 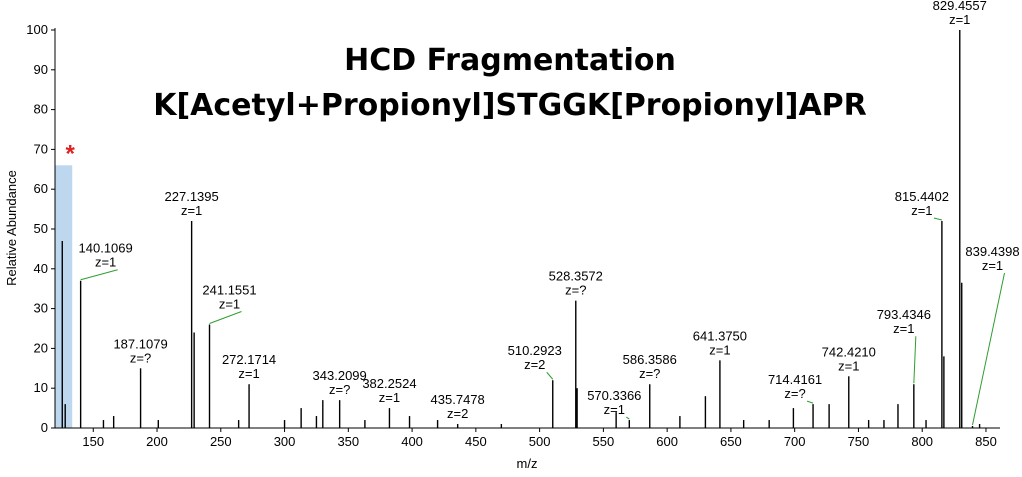 What do you see at coordinates (614, 395) in the screenshot?
I see `peak-mz-label: 570.3366` at bounding box center [614, 395].